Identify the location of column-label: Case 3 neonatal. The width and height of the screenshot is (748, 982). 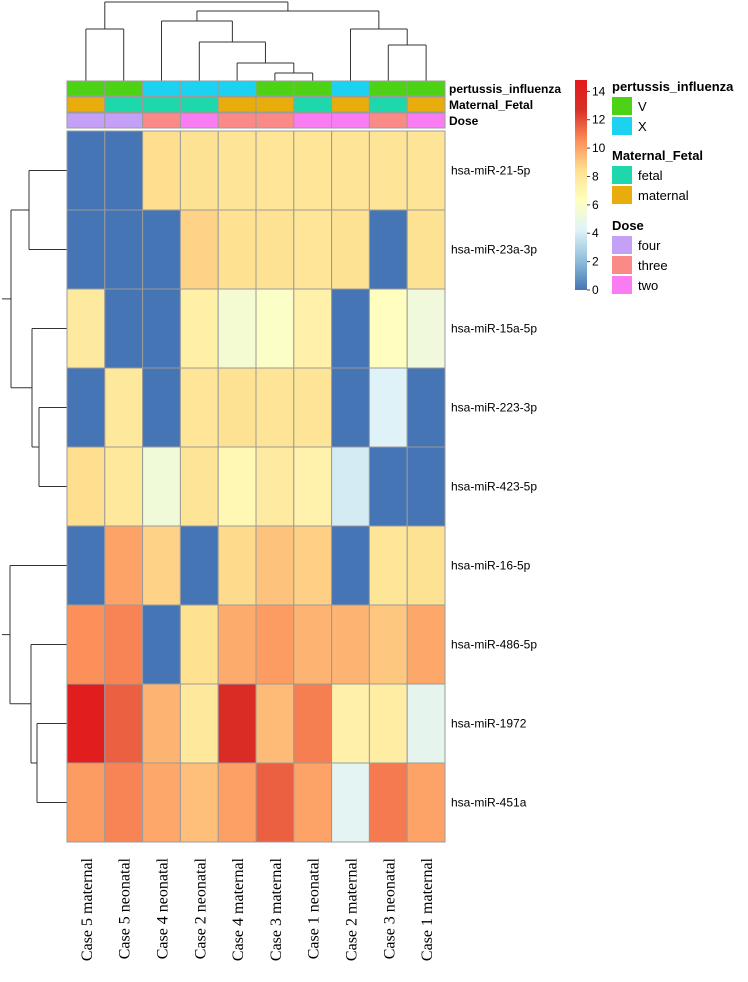
(389, 908).